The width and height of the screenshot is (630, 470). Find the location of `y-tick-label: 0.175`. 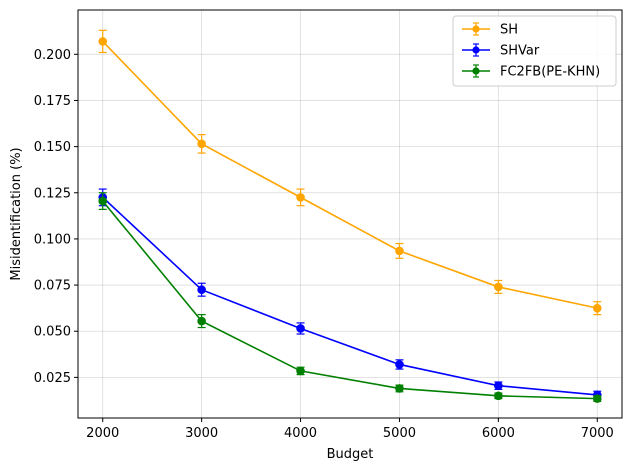

y-tick-label: 0.175 is located at coordinates (52, 101).